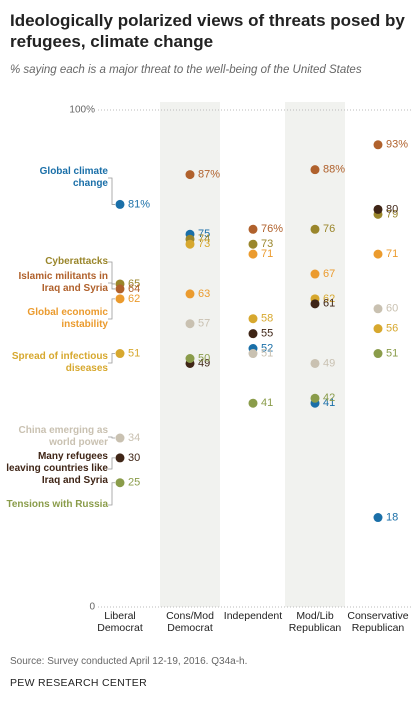  What do you see at coordinates (63, 436) in the screenshot?
I see `legend-label: China emerging as world power` at bounding box center [63, 436].